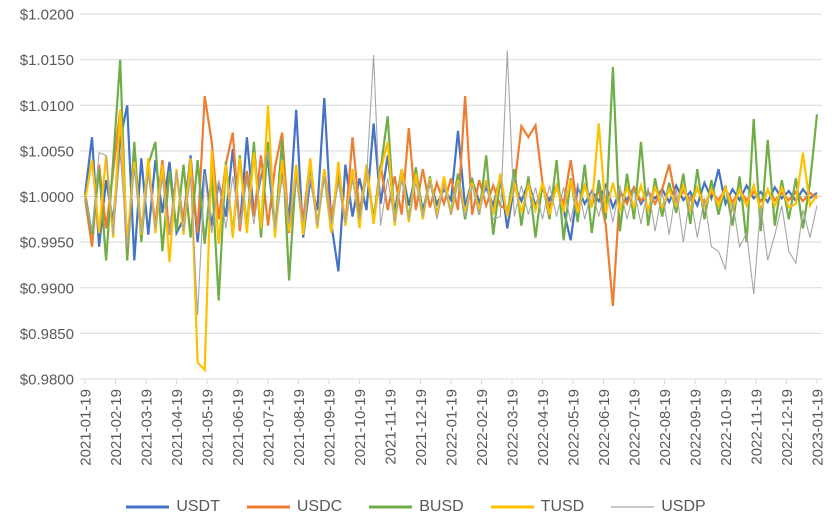  Describe the element at coordinates (604, 427) in the screenshot. I see `x-axis-tick-label: 2022-06-19` at that location.